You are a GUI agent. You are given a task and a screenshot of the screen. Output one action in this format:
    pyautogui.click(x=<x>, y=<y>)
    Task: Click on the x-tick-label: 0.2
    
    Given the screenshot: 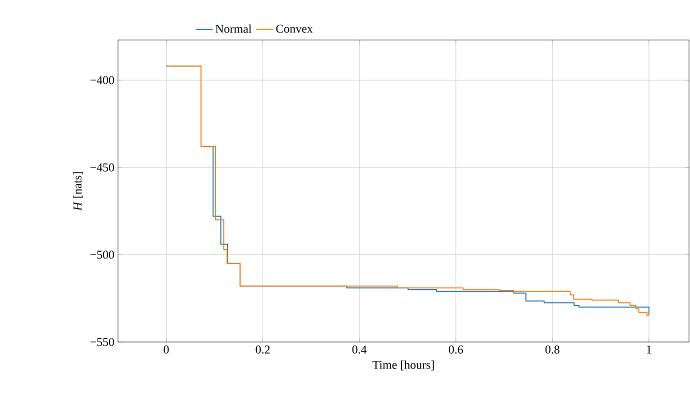 What is the action you would take?
    pyautogui.click(x=263, y=350)
    